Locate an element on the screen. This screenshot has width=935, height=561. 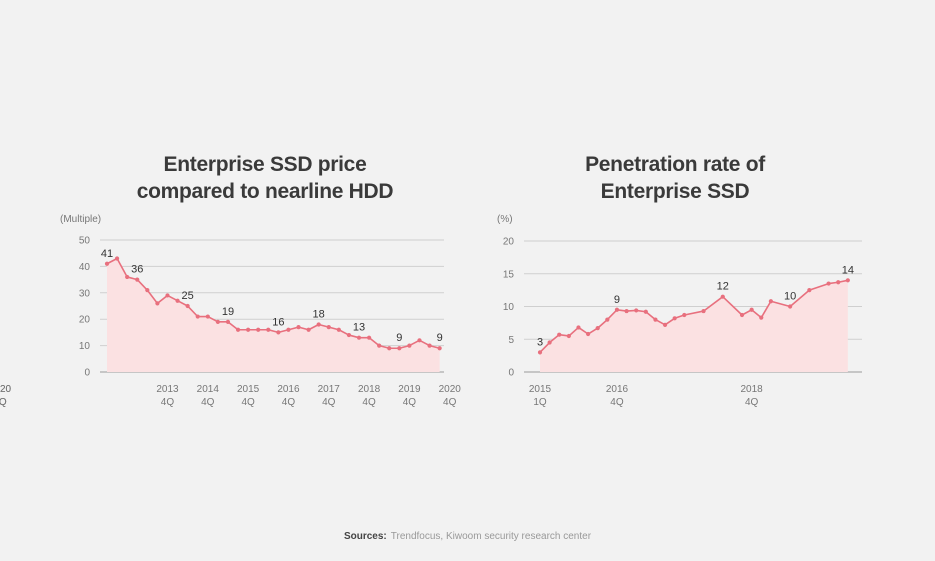
y-axis-unit-label: (%) is located at coordinates (505, 219).